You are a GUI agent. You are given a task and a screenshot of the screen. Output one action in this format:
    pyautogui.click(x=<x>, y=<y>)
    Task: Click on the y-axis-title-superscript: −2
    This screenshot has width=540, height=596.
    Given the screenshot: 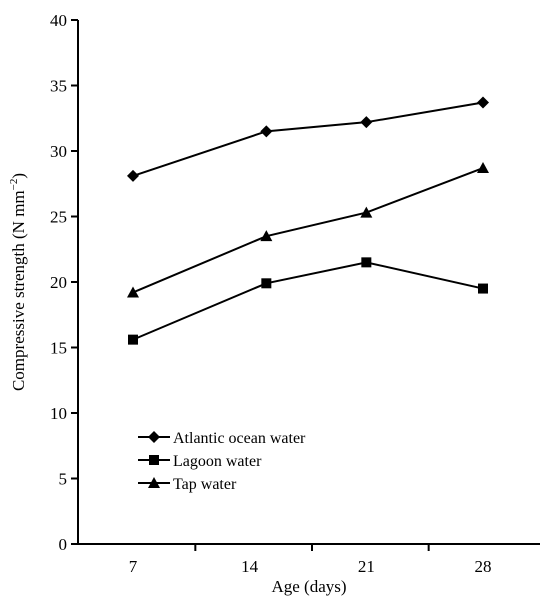 What is the action you would take?
    pyautogui.click(x=14, y=185)
    